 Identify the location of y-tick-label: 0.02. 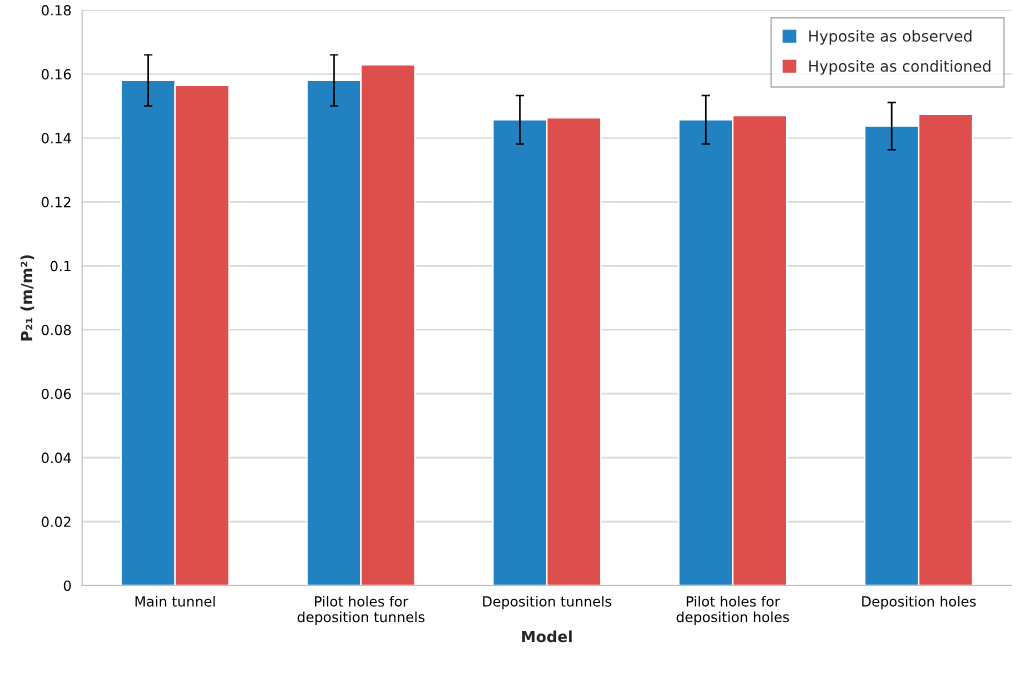
(56, 522).